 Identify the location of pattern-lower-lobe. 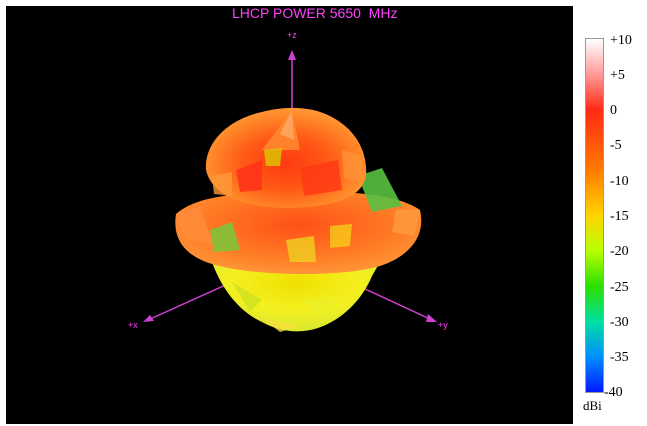
(296, 297).